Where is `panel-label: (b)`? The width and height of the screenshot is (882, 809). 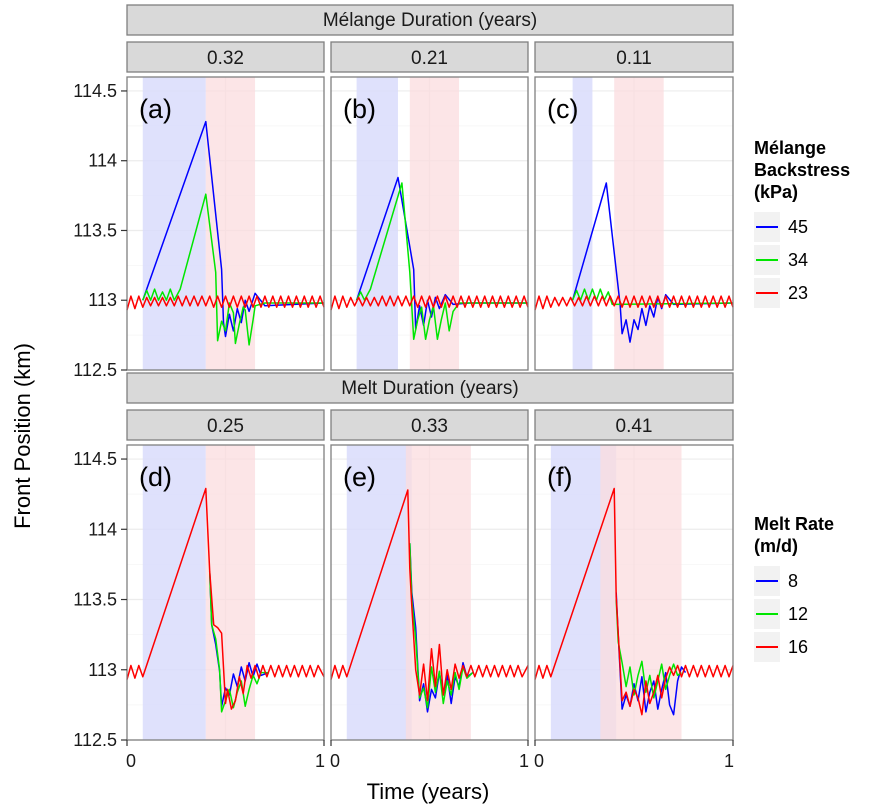 panel-label: (b) is located at coordinates (359, 109).